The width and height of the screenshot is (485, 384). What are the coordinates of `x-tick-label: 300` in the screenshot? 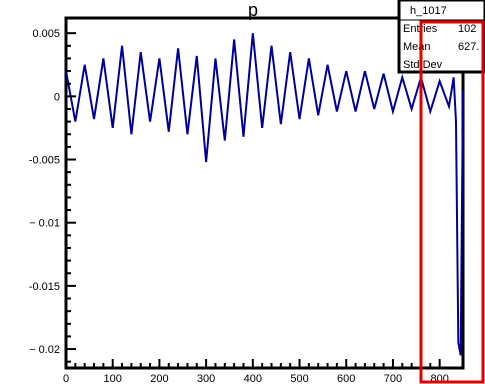 It's located at (206, 378).